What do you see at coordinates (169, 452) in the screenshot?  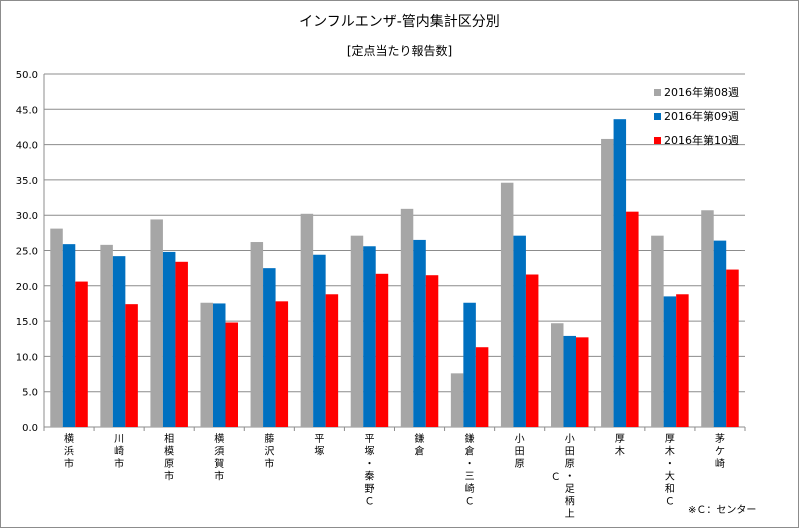 I see `x-tick-label: 模` at bounding box center [169, 452].